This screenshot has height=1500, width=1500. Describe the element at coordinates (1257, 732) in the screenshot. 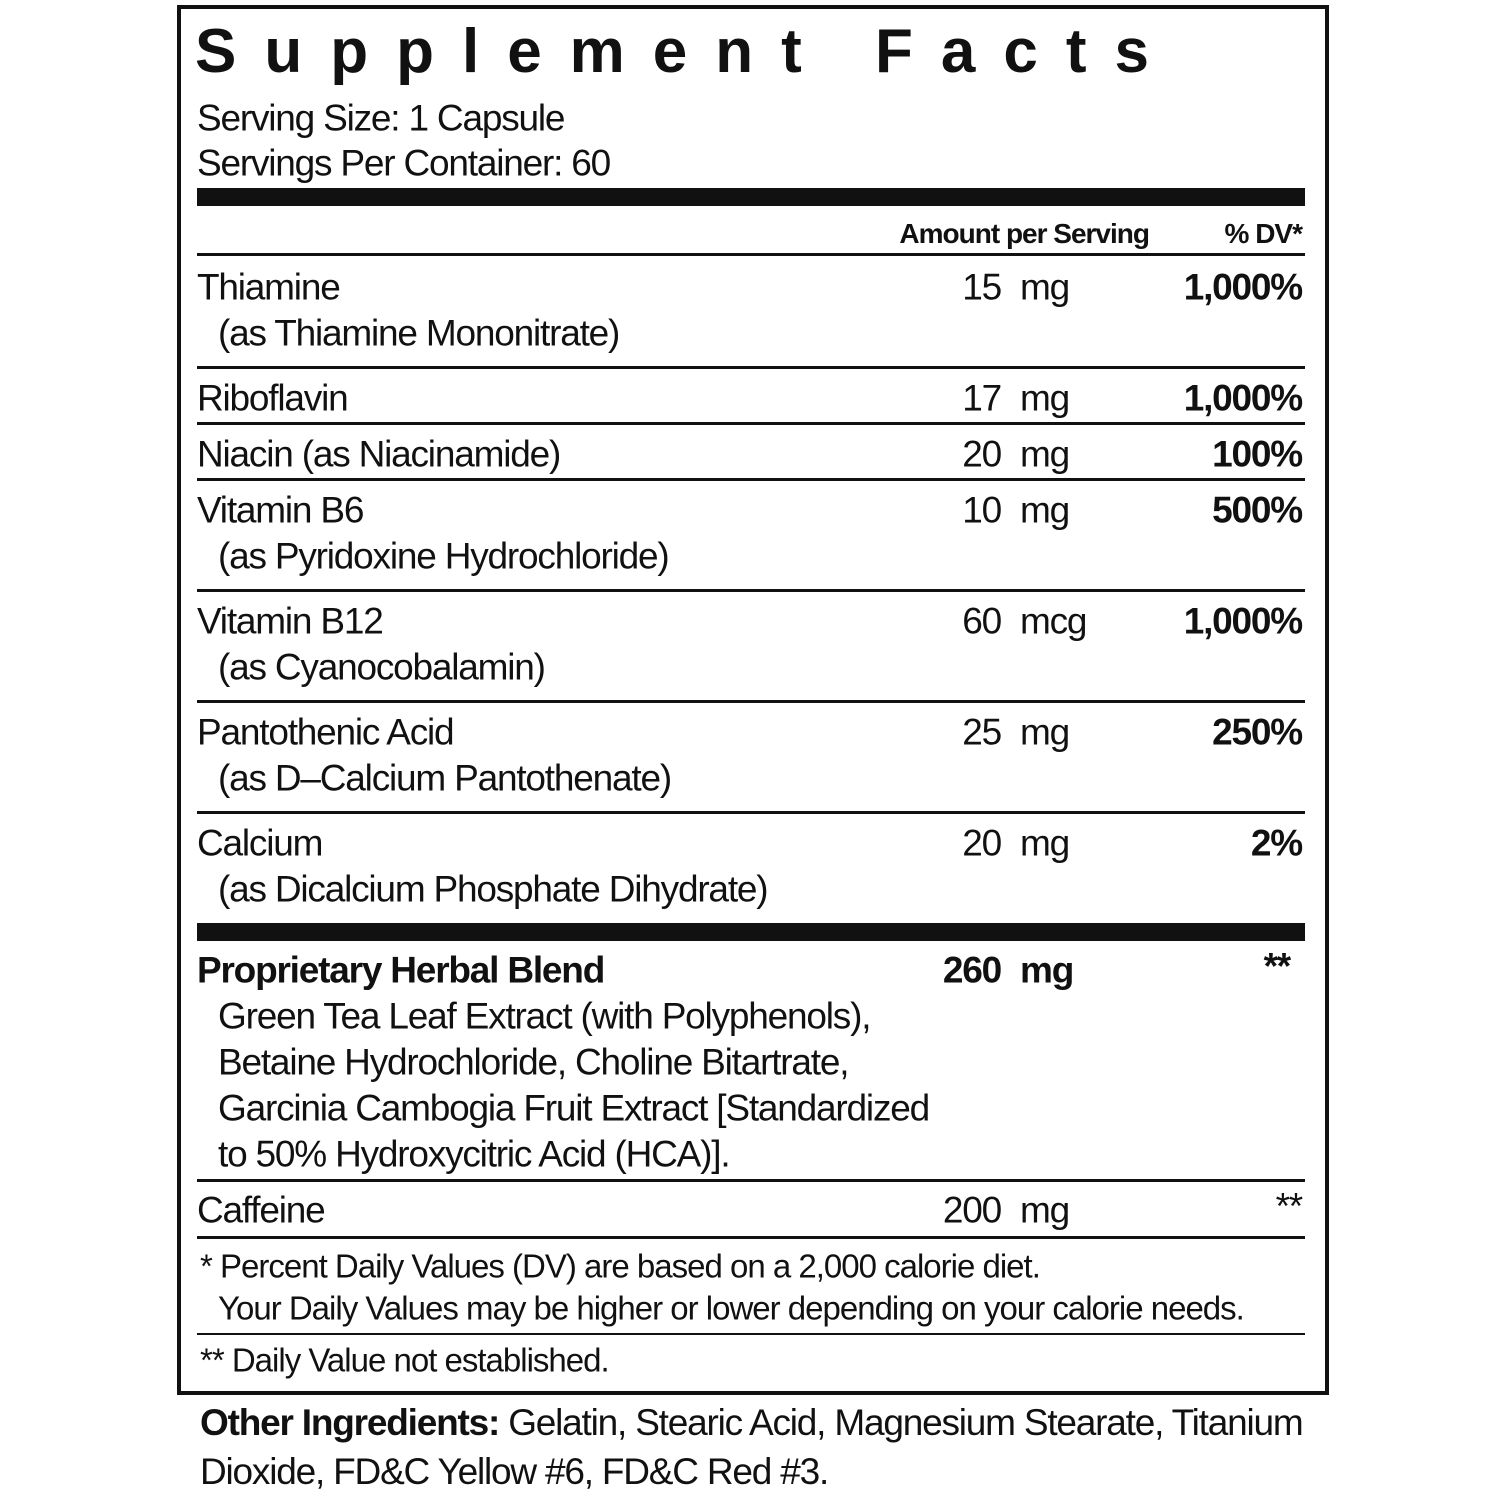

I see `daily-value: 250%` at that location.